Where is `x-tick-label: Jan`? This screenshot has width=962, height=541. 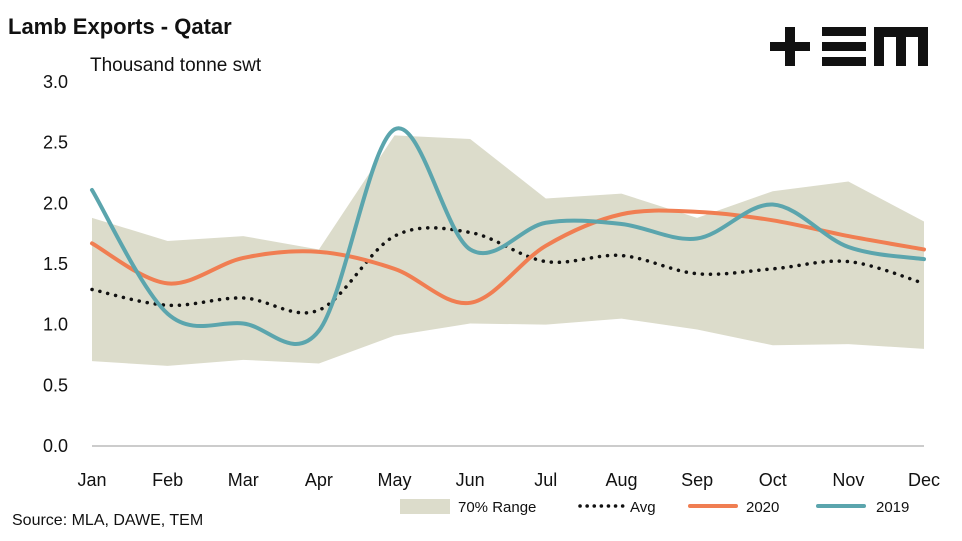
x-tick-label: Jan is located at coordinates (91, 480).